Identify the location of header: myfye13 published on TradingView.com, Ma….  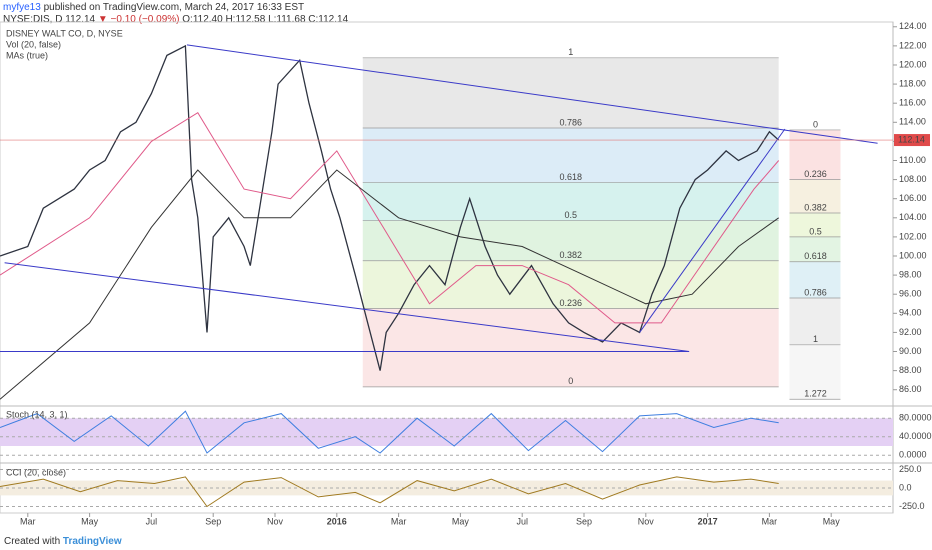
(175, 14).